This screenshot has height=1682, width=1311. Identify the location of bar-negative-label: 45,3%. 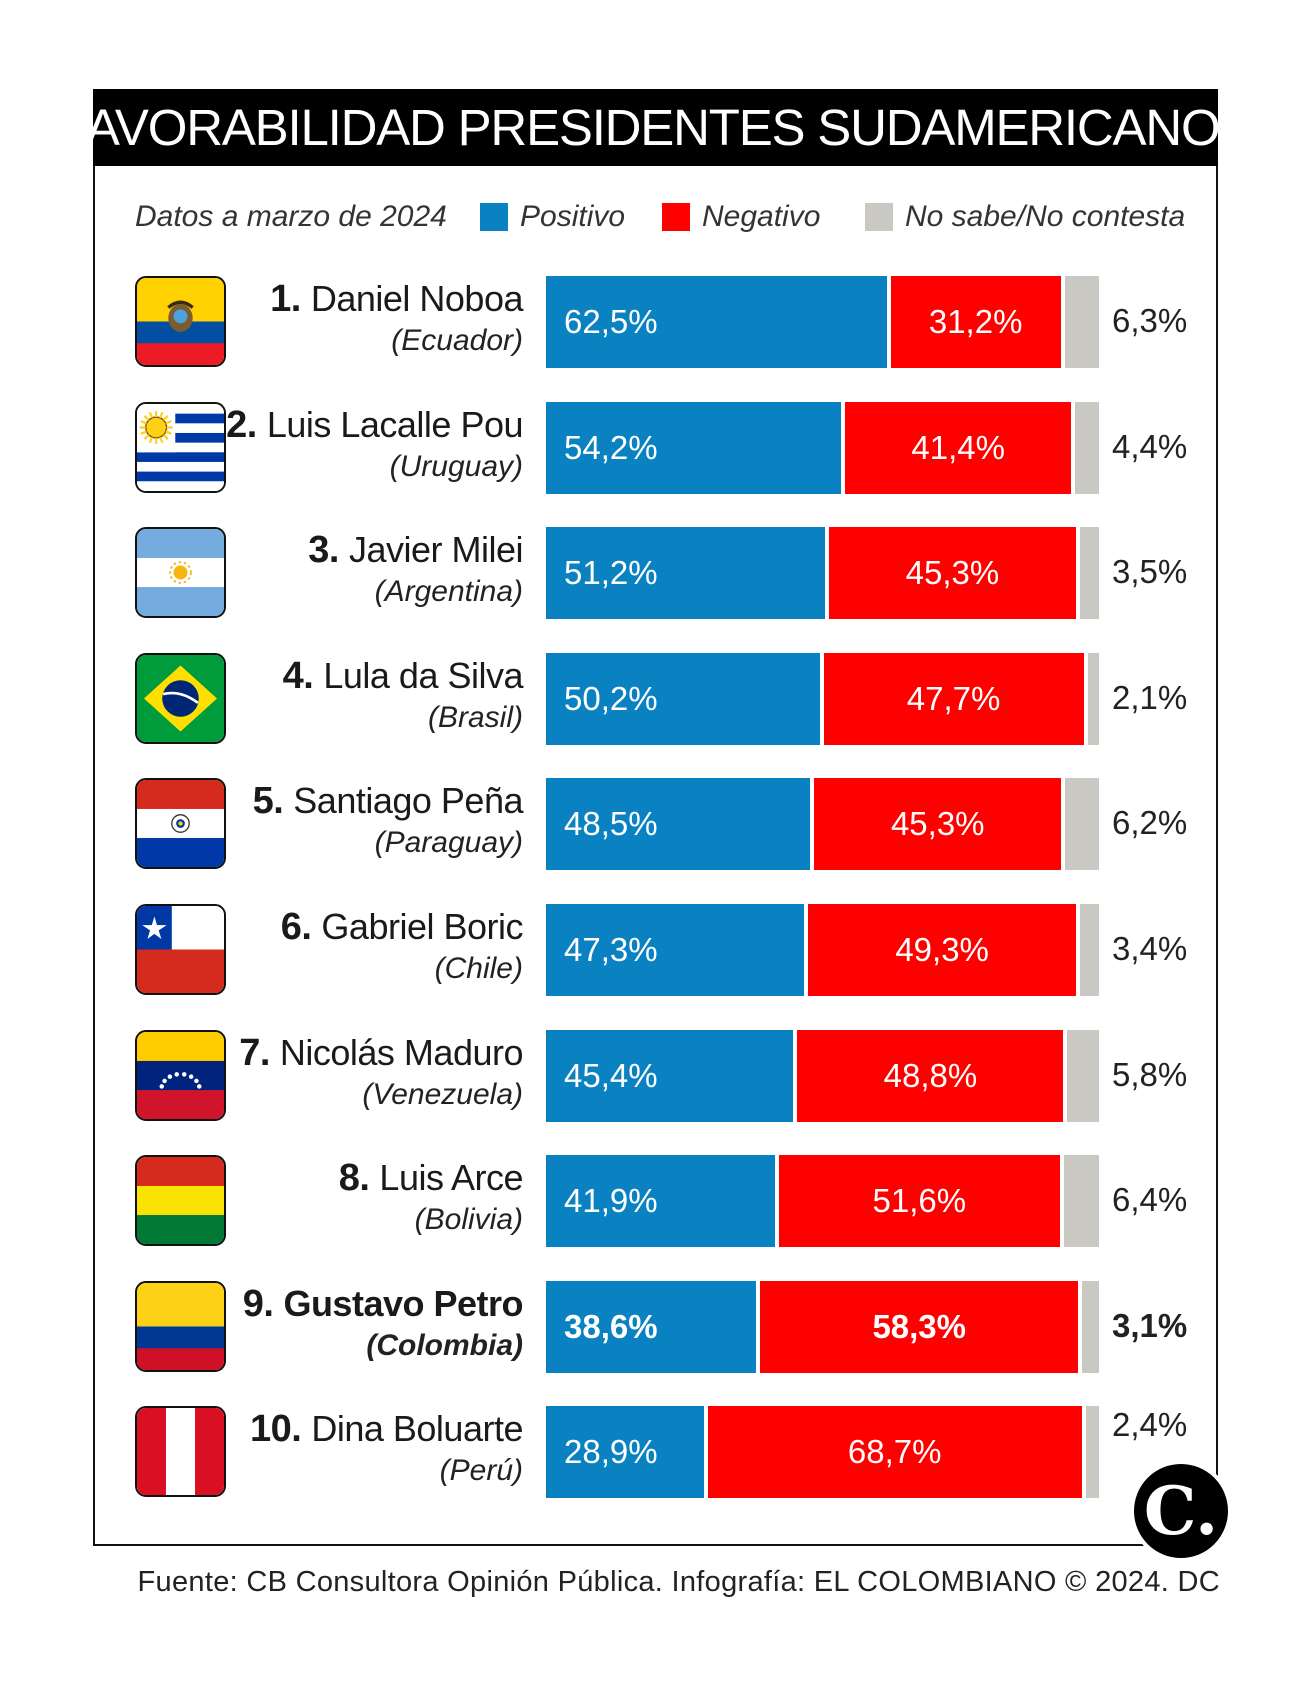
(937, 824).